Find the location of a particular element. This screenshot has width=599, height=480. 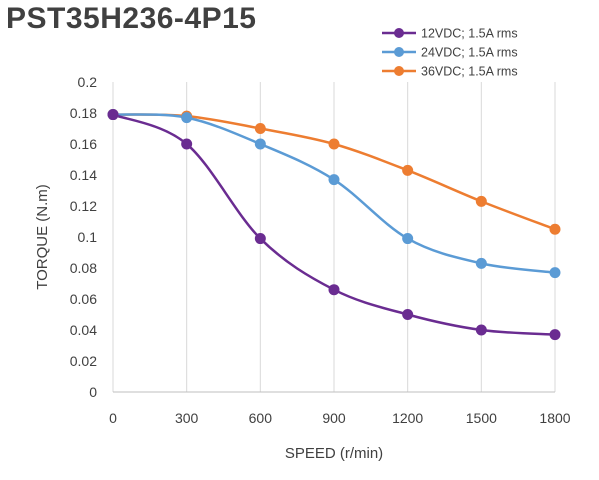

y-tick-label: 0 is located at coordinates (93, 392).